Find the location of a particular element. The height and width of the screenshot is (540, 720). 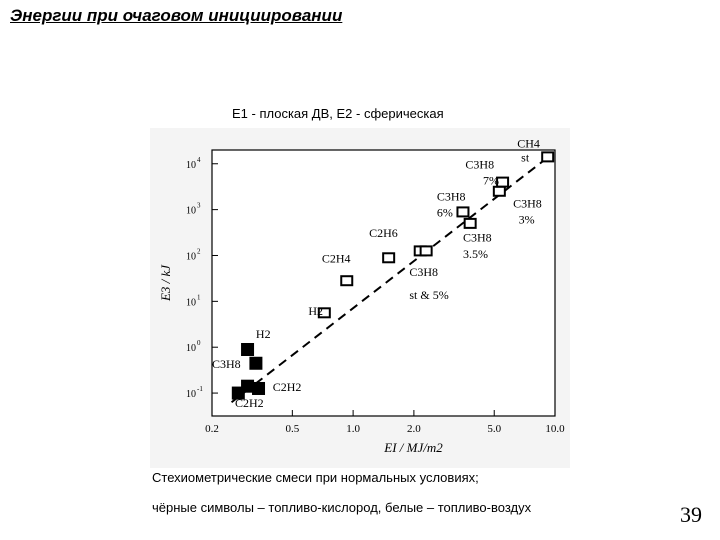

x-tick-label: 1.0 is located at coordinates (353, 429).